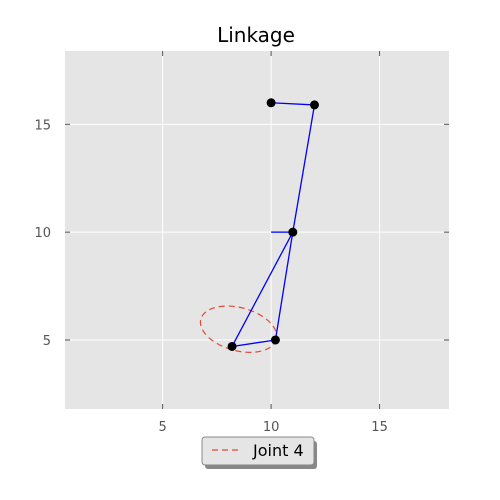 The width and height of the screenshot is (500, 500). What do you see at coordinates (278, 450) in the screenshot?
I see `legend-label-joint-4: Joint 4` at bounding box center [278, 450].